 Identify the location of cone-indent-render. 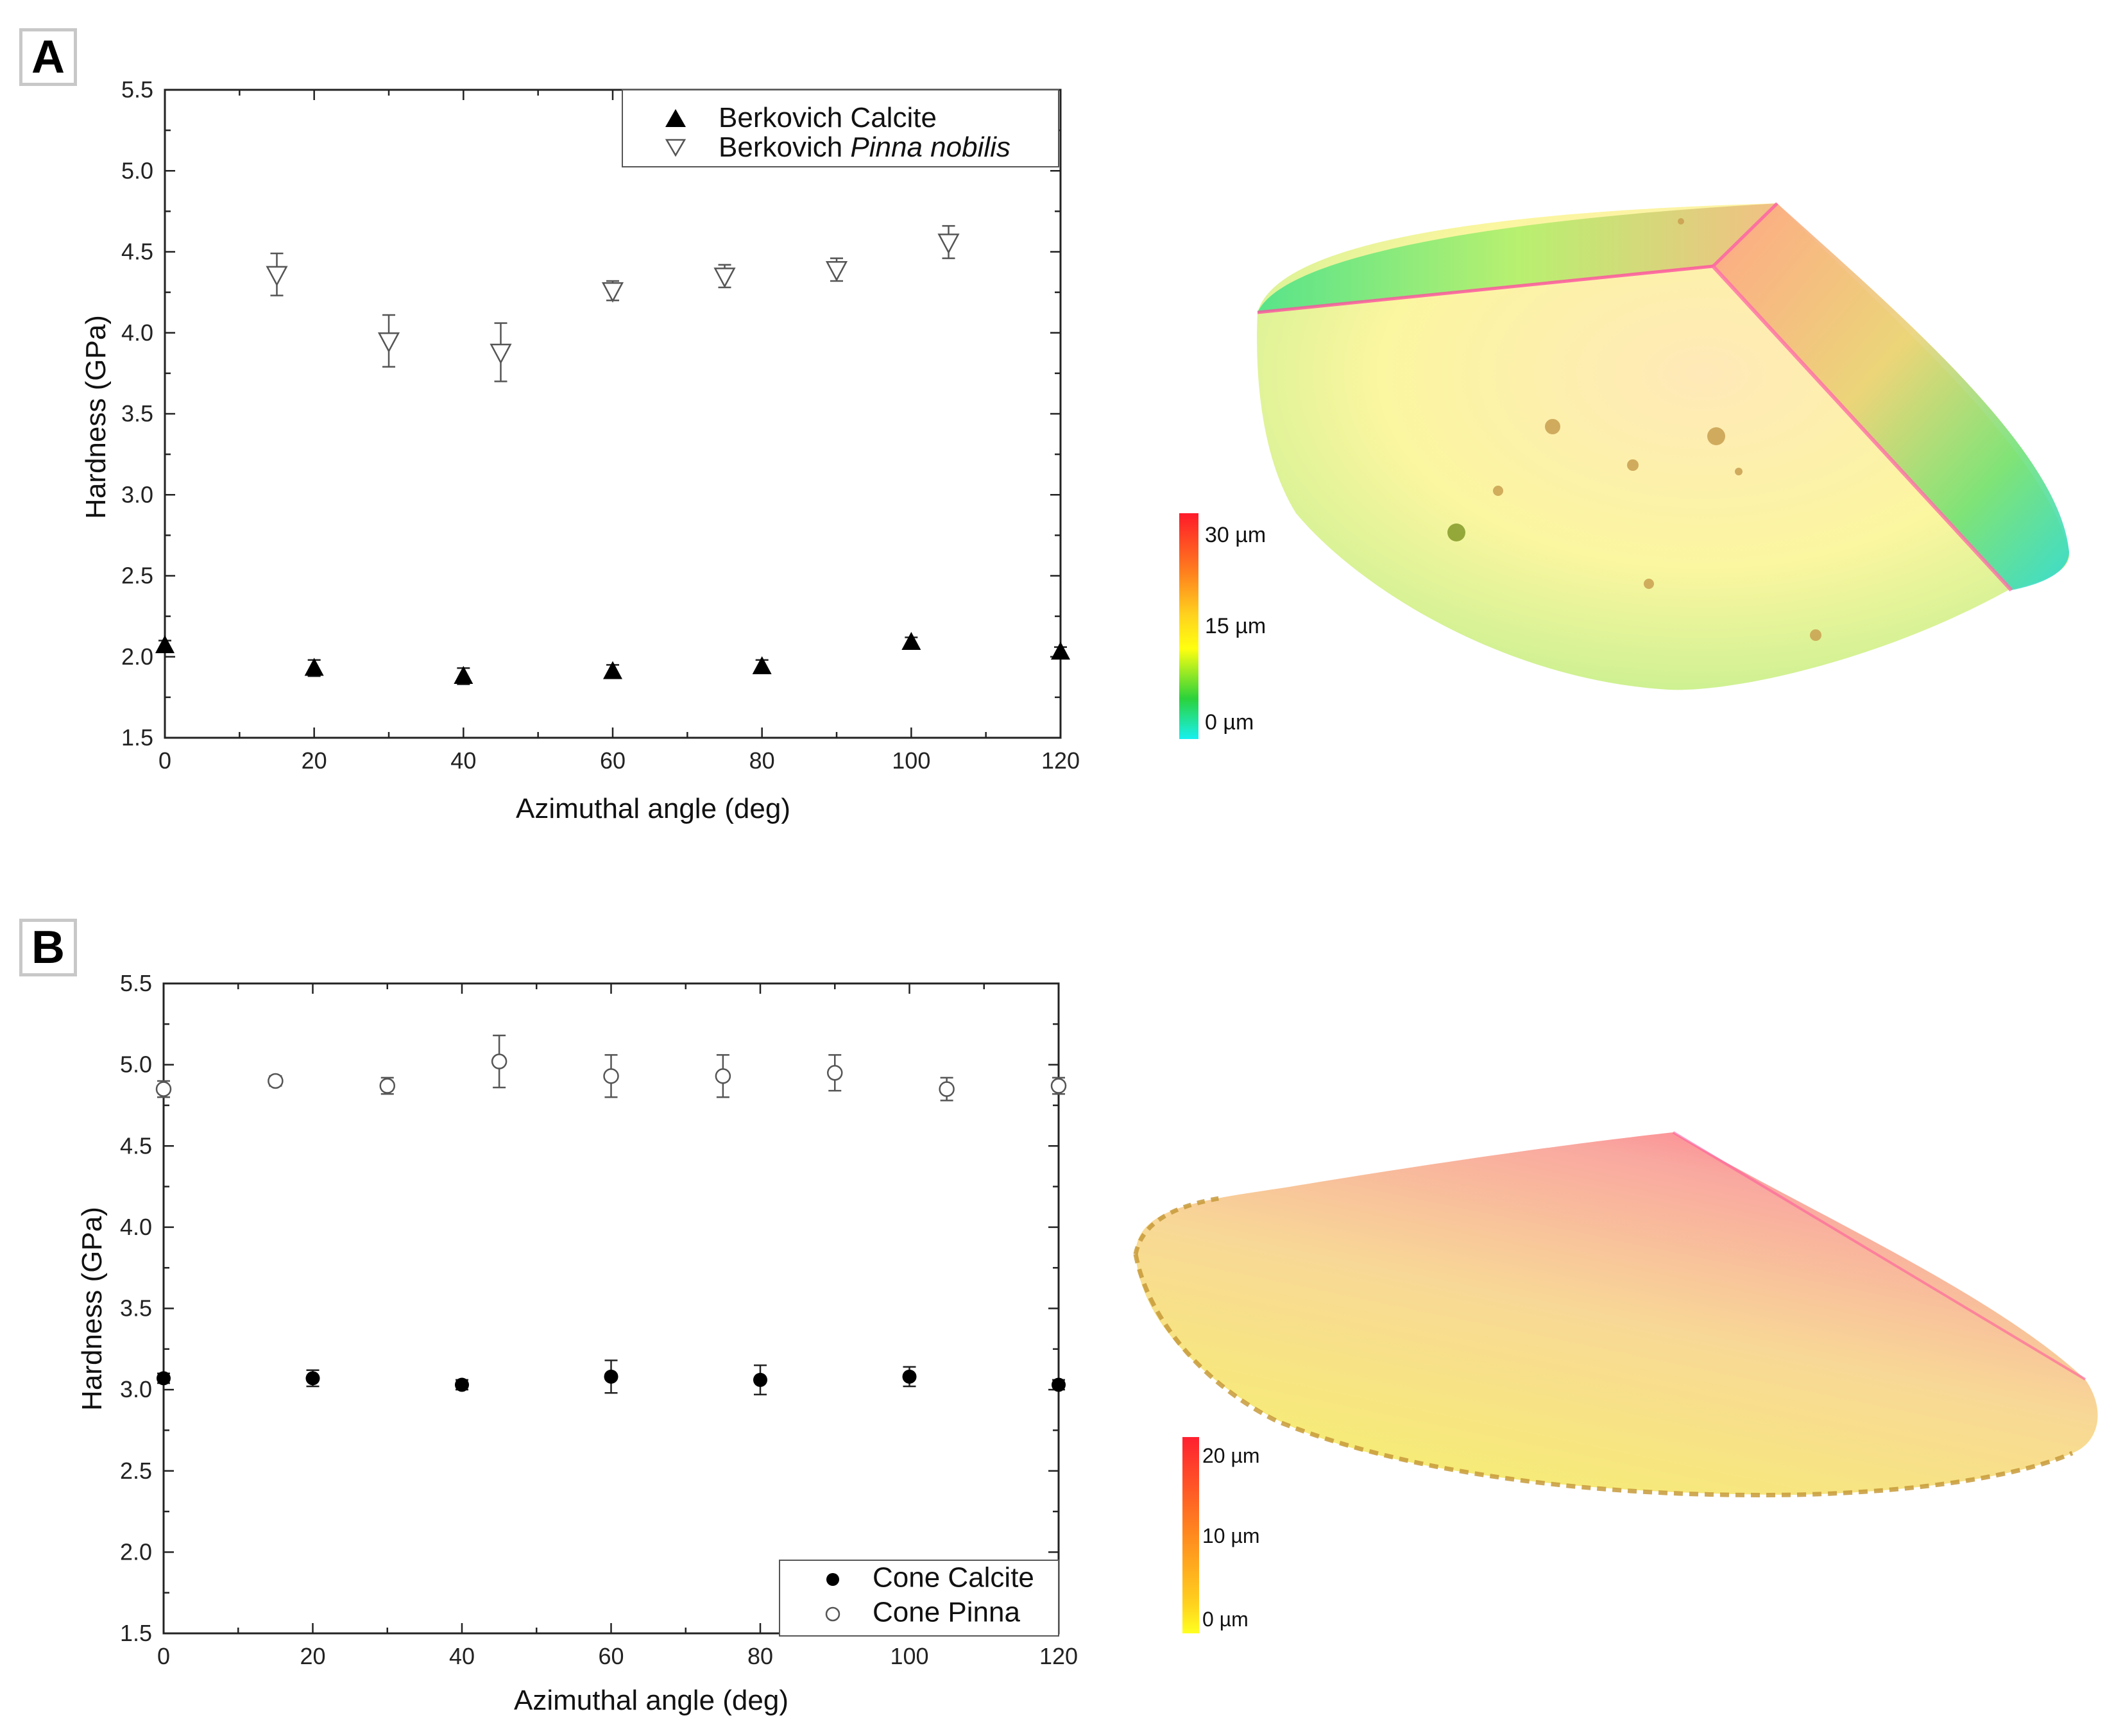
(1615, 1314).